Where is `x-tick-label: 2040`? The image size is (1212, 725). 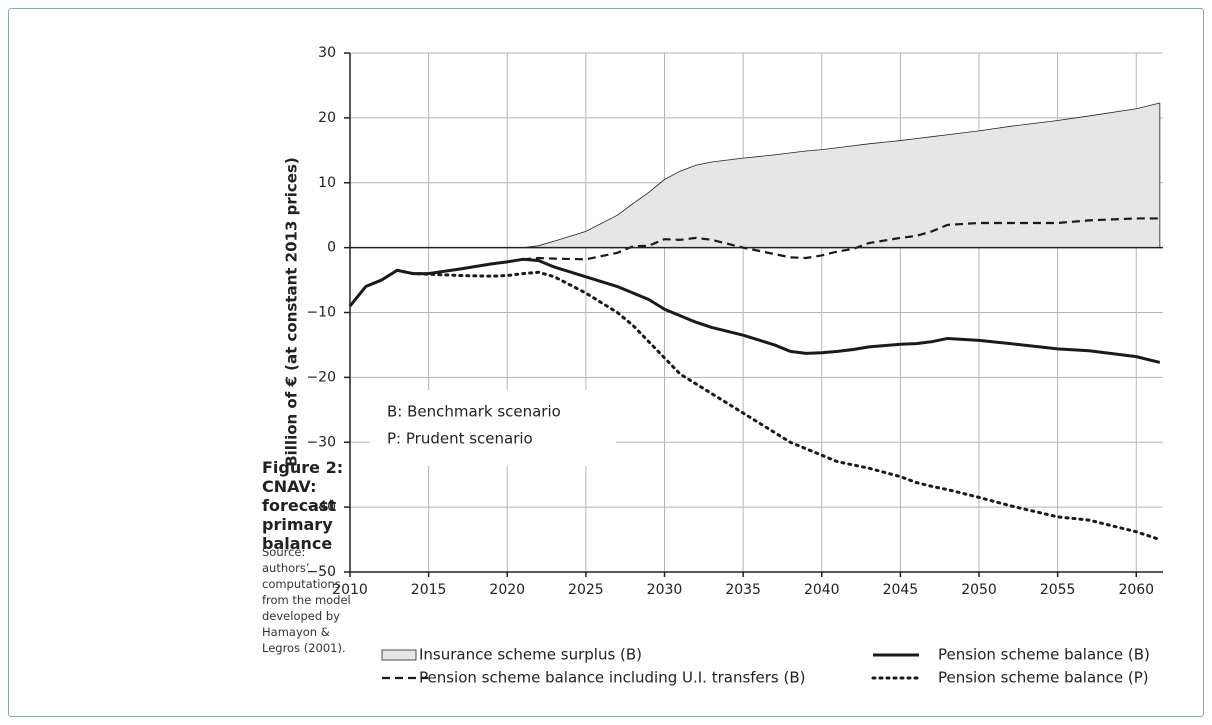
x-tick-label: 2040 is located at coordinates (822, 590).